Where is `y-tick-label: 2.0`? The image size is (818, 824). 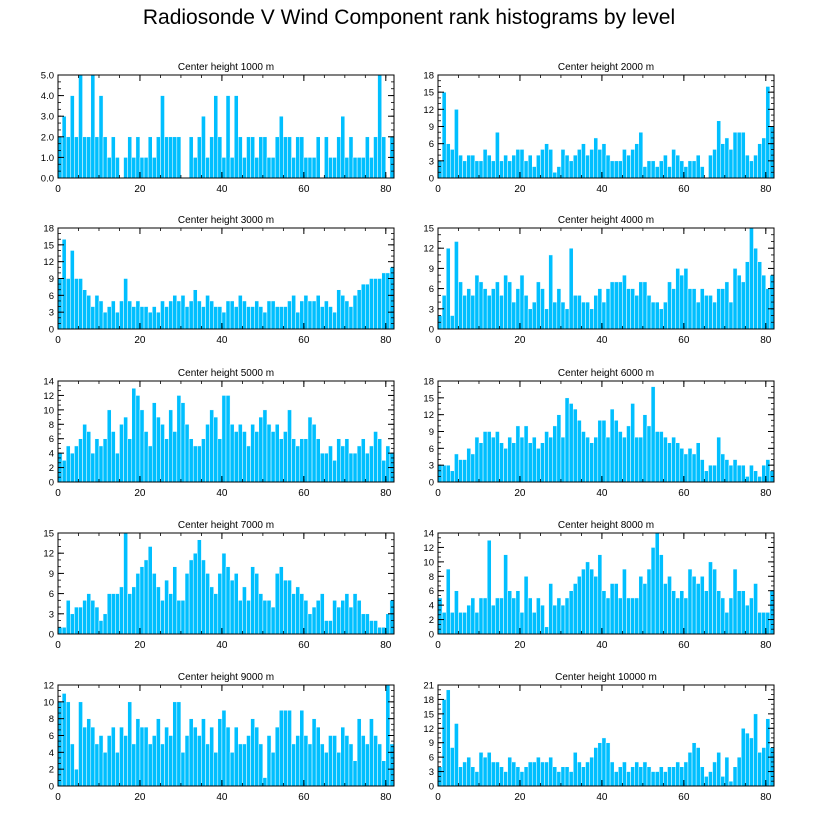
y-tick-label: 2.0 is located at coordinates (47, 137).